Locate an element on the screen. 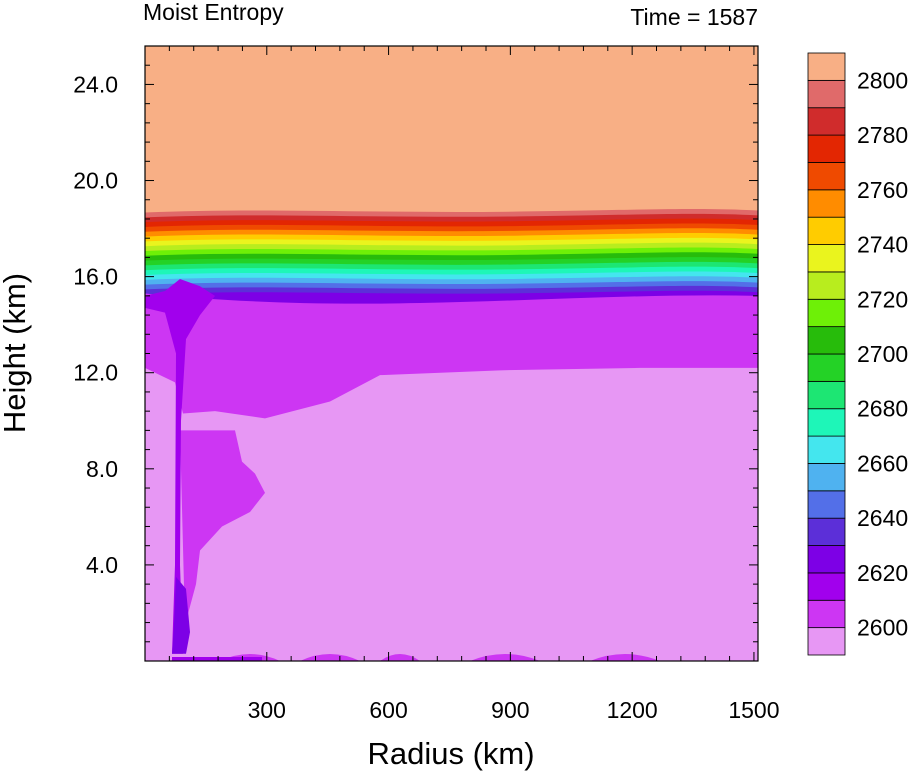  colorbar-label: 2680 is located at coordinates (882, 409).